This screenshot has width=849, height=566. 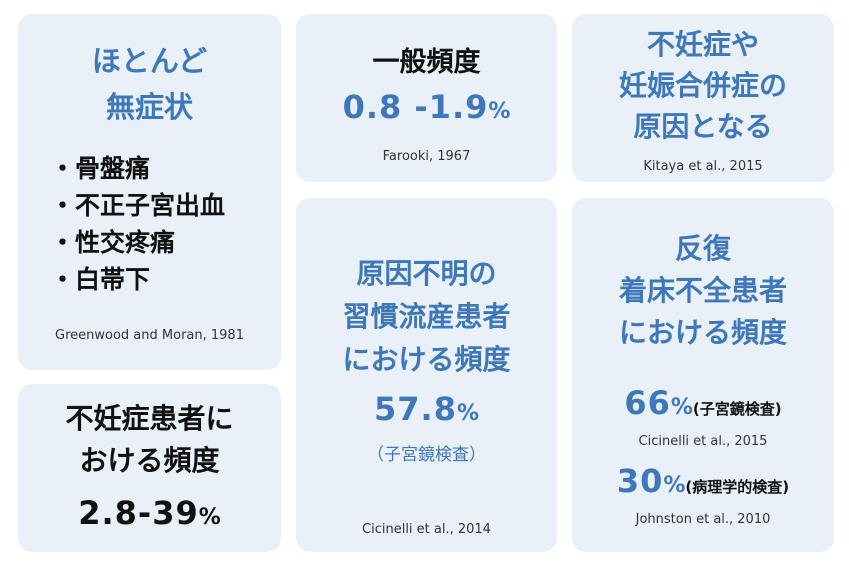 I want to click on symptom-item: ・不正子宮出血, so click(x=138, y=205).